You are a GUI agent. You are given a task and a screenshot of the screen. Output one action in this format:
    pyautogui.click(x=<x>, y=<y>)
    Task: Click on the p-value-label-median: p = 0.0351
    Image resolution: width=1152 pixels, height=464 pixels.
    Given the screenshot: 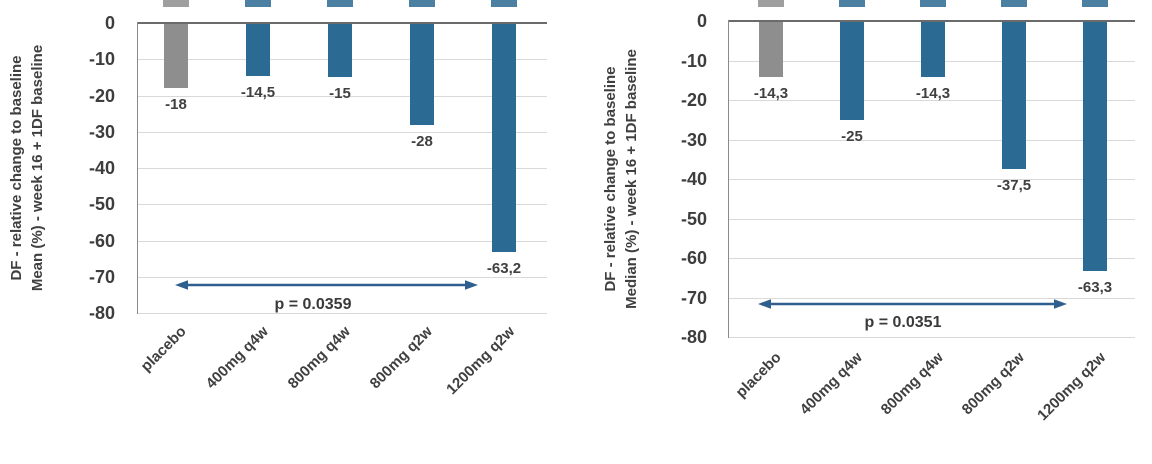 What is the action you would take?
    pyautogui.click(x=903, y=322)
    